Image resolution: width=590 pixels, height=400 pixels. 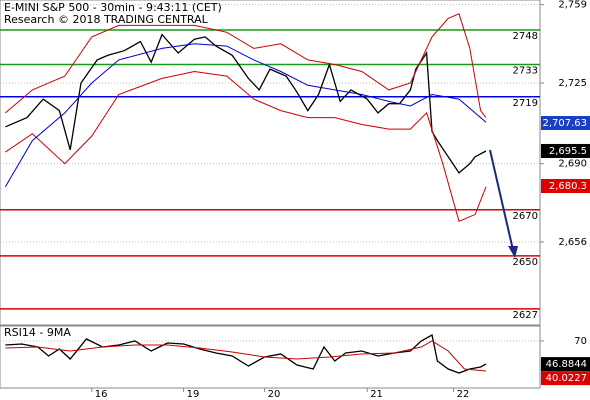 I want to click on forecast-arrow, so click(x=501, y=200).